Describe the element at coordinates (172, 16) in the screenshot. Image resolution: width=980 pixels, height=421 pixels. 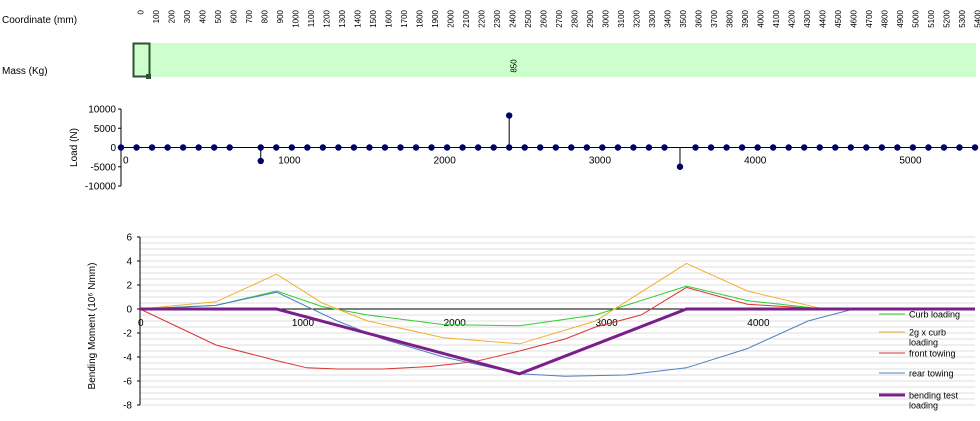
I see `coordinate-cell: 200` at that location.